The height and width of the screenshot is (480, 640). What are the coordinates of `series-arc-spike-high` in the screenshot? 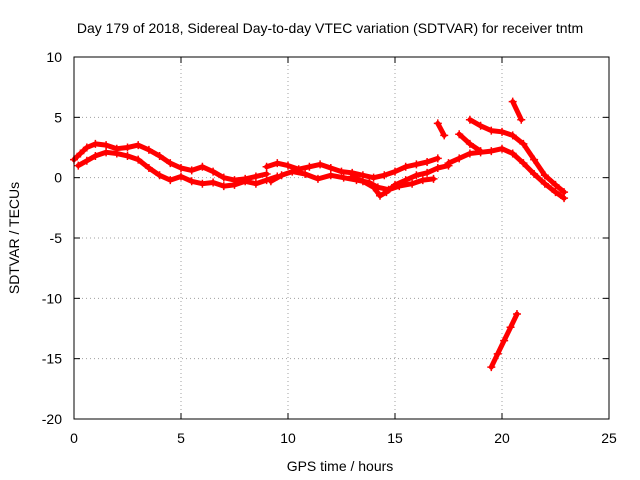 It's located at (517, 110).